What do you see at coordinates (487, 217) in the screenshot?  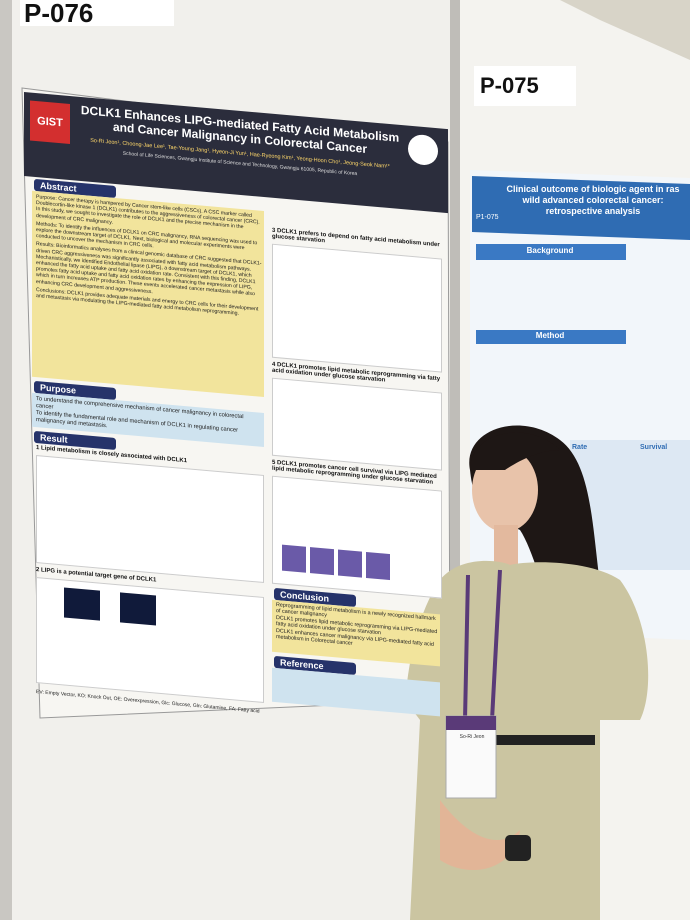 I see `poster-id: P1-075` at bounding box center [487, 217].